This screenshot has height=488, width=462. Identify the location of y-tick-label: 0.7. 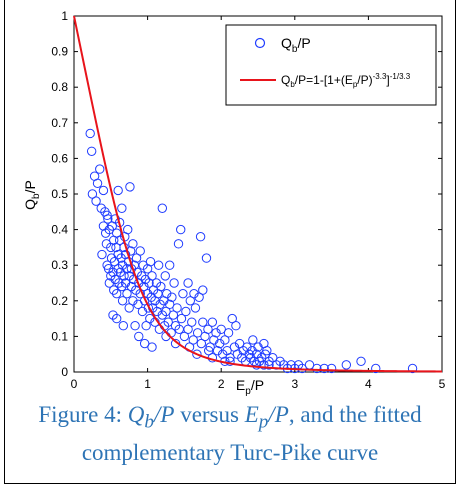
(59, 123).